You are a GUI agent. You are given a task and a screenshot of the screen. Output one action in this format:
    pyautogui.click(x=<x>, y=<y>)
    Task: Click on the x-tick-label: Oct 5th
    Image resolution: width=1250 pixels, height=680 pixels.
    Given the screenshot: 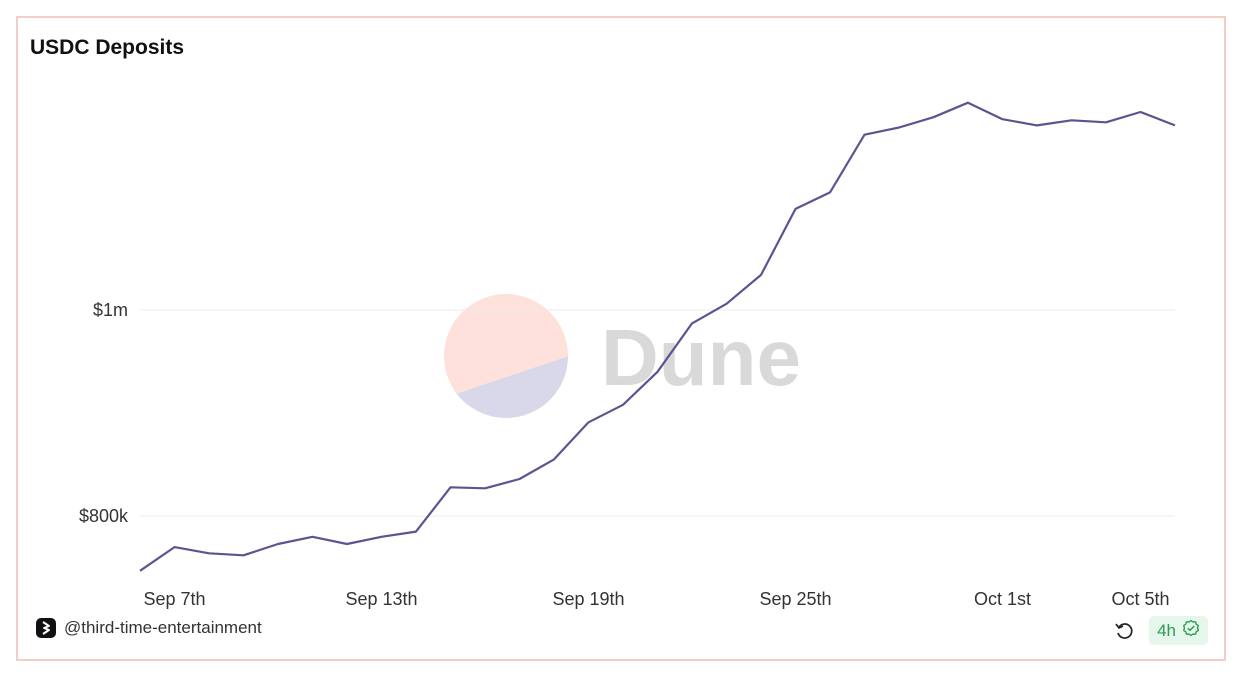 What is the action you would take?
    pyautogui.click(x=1140, y=599)
    